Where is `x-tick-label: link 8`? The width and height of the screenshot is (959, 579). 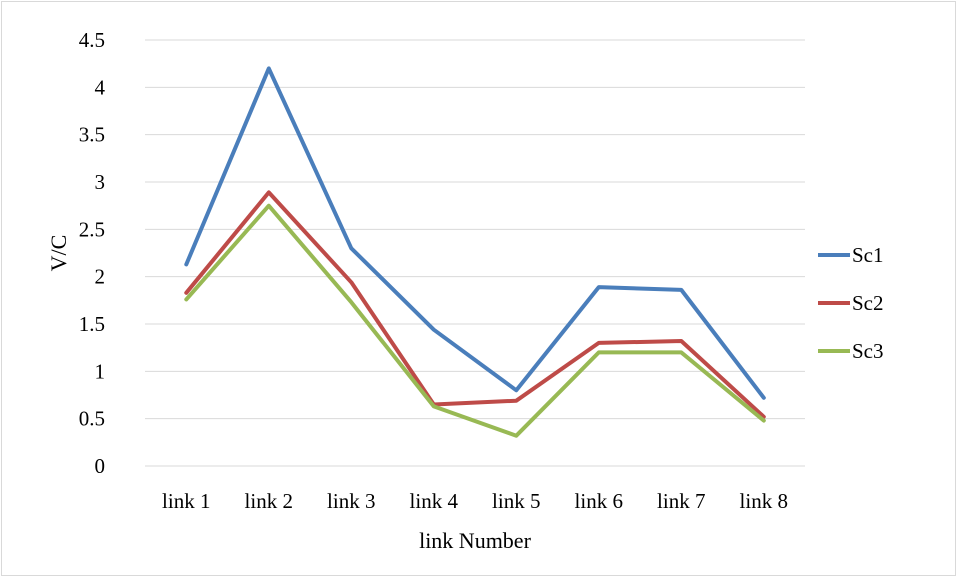 x-tick-label: link 8 is located at coordinates (764, 501).